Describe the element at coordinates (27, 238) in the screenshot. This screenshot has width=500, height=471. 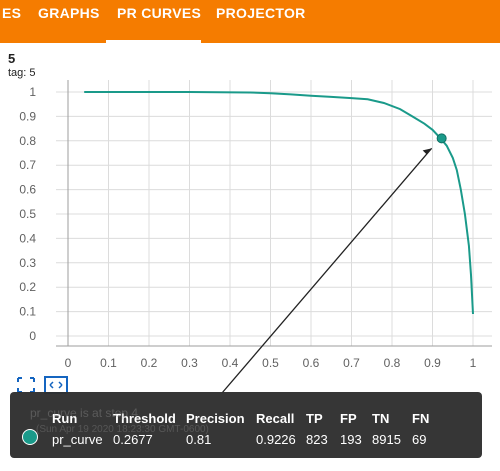
I see `y-tick-label: 0.4` at that location.